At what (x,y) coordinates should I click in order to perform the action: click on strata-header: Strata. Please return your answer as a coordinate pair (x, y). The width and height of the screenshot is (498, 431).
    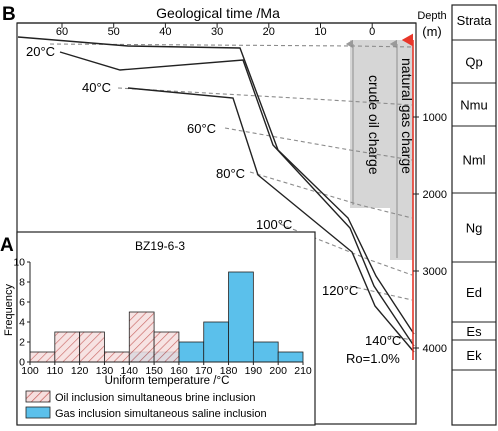
    Looking at the image, I should click on (474, 20).